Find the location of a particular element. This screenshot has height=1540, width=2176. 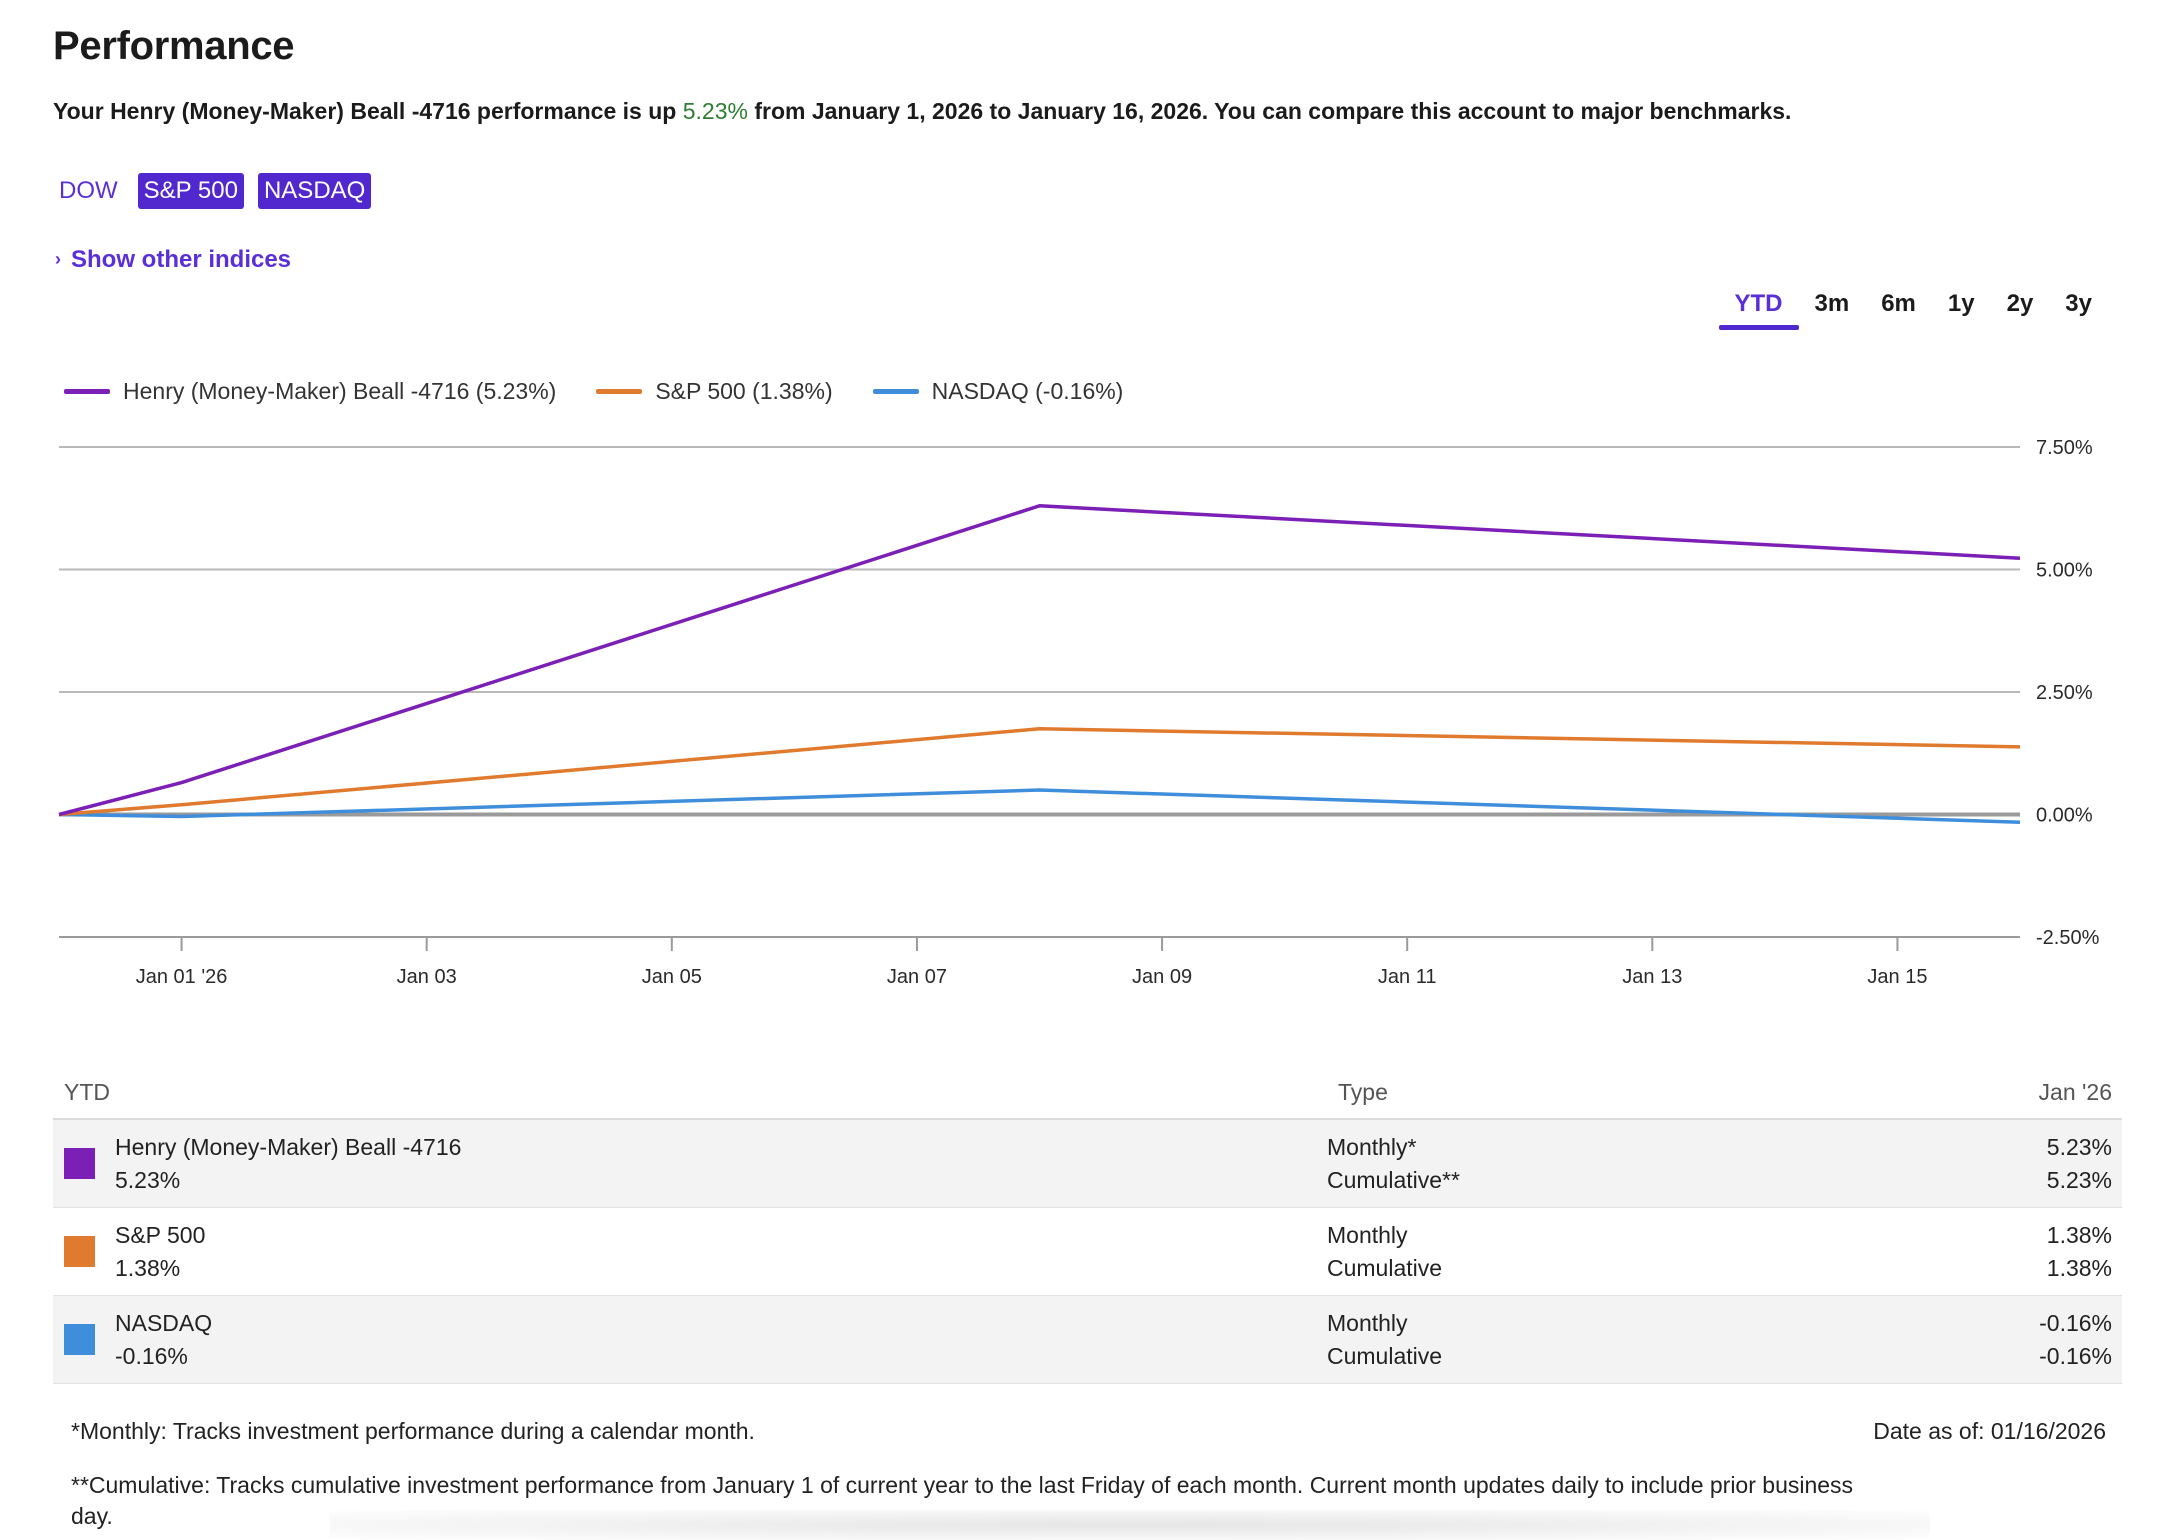

row-monthly-value: -0.16% is located at coordinates (2075, 1322).